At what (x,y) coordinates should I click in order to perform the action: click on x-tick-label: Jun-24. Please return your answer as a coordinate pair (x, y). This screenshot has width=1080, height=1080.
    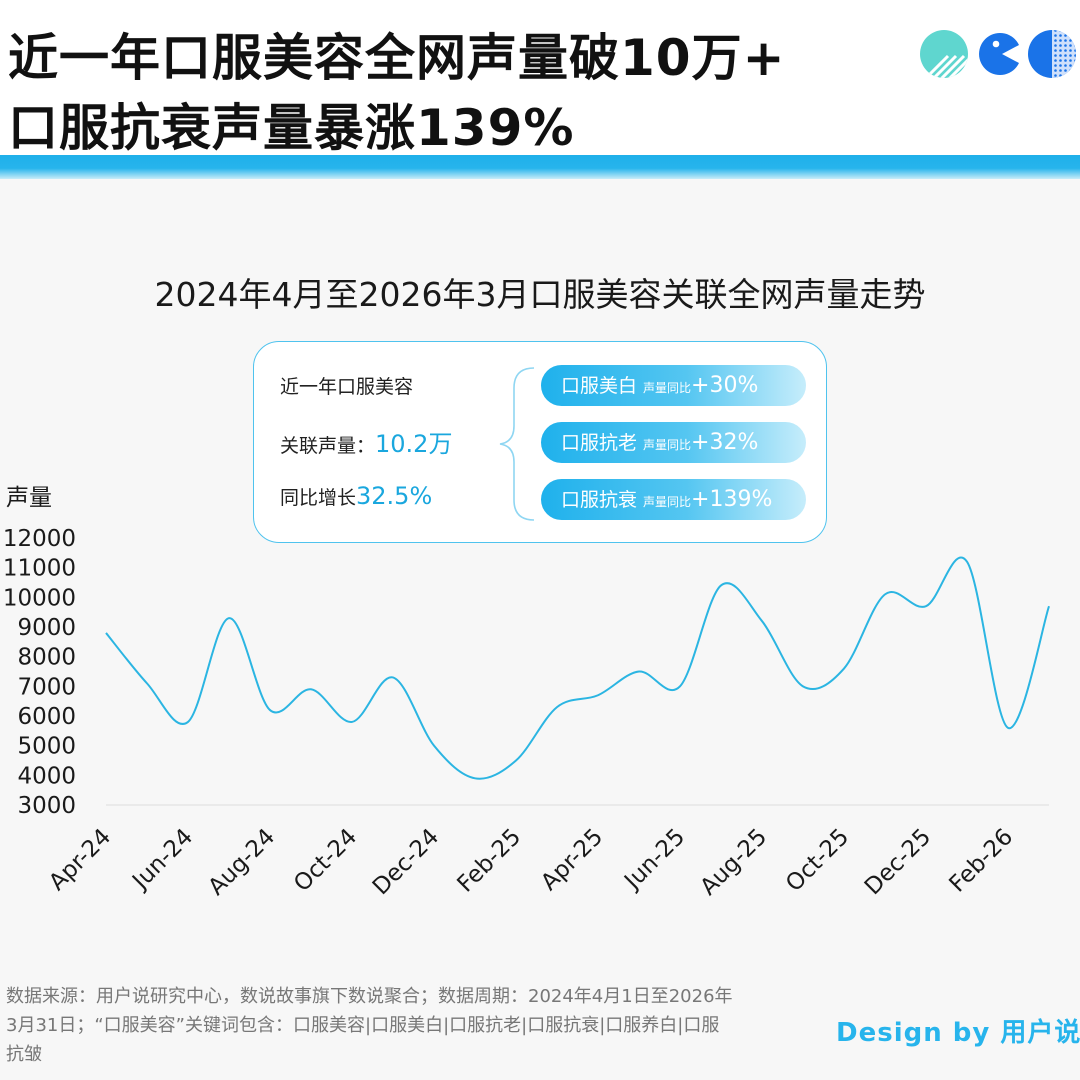
    Looking at the image, I should click on (162, 860).